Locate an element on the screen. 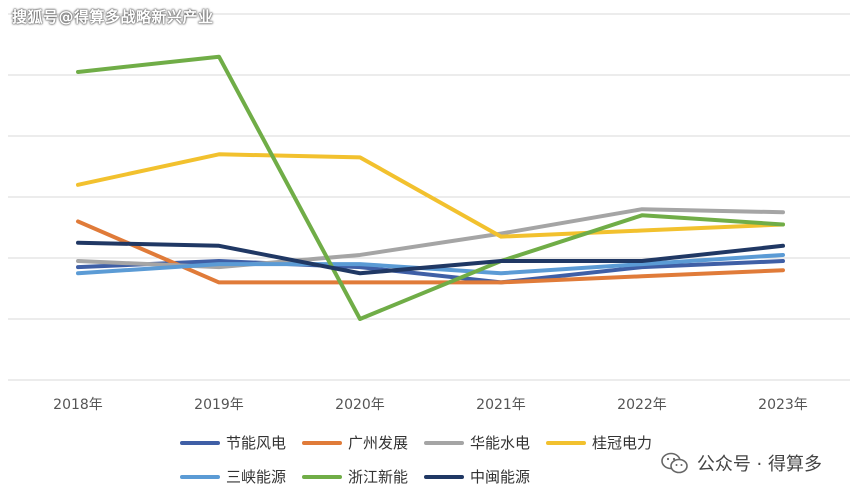  legend-label: 浙江新能 is located at coordinates (378, 477).